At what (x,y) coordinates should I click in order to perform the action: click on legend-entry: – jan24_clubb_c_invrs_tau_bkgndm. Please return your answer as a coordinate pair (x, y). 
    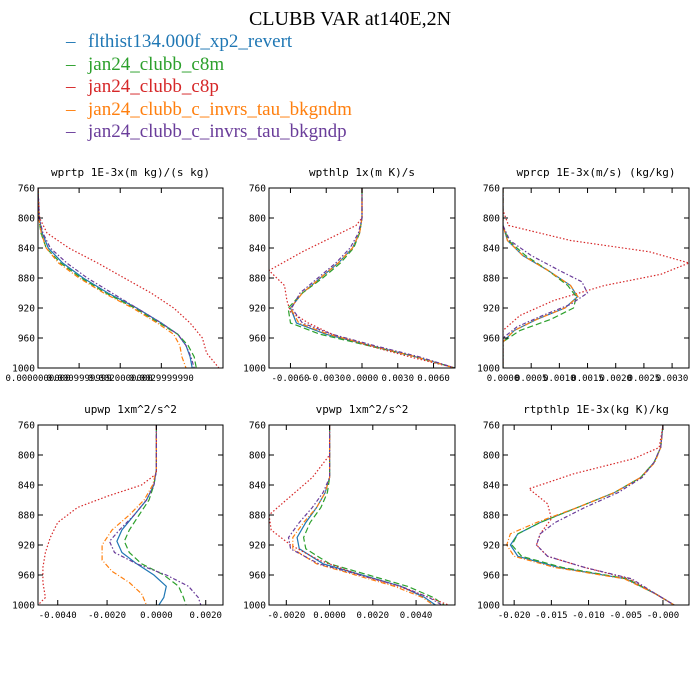
    Looking at the image, I should click on (209, 110).